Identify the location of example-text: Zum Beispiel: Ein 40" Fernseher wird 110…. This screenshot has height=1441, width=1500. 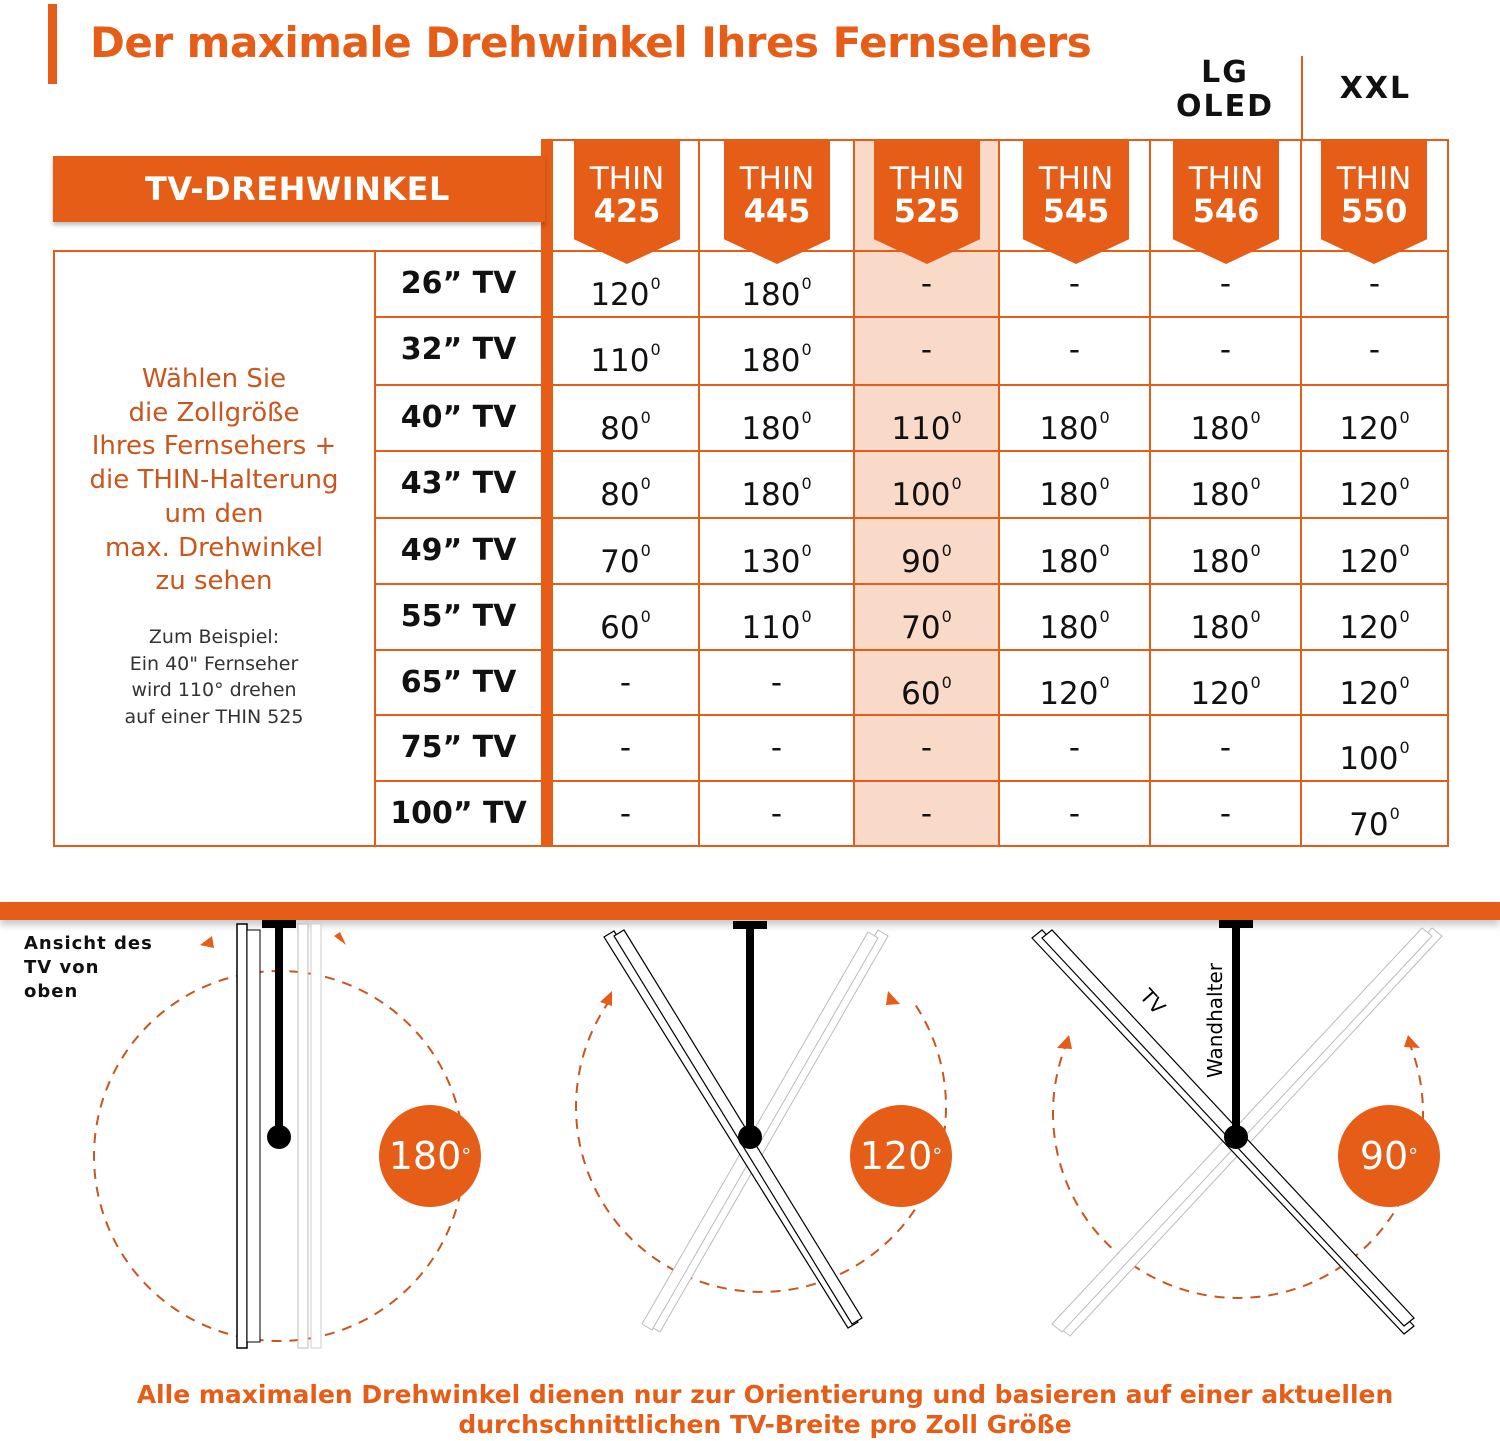
(214, 677).